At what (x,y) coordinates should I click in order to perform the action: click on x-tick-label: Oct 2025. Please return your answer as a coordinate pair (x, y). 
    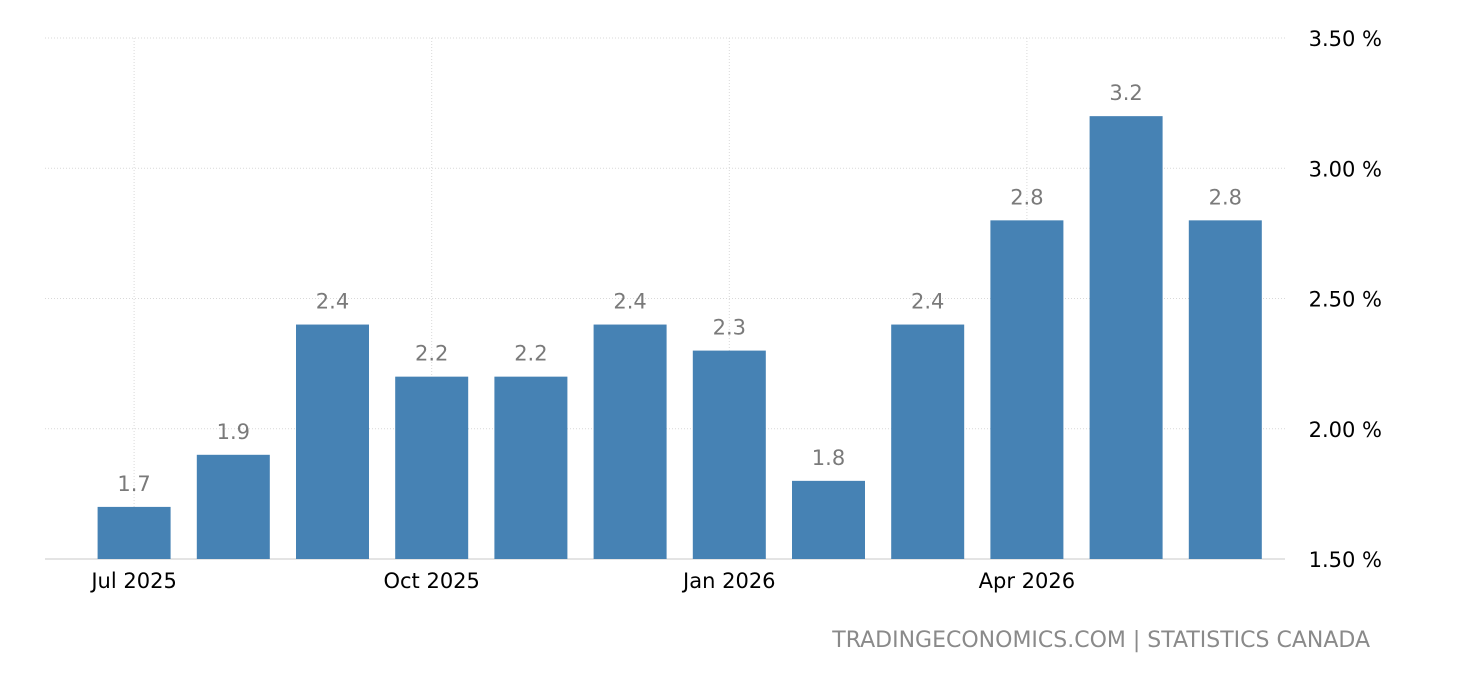
    Looking at the image, I should click on (431, 581).